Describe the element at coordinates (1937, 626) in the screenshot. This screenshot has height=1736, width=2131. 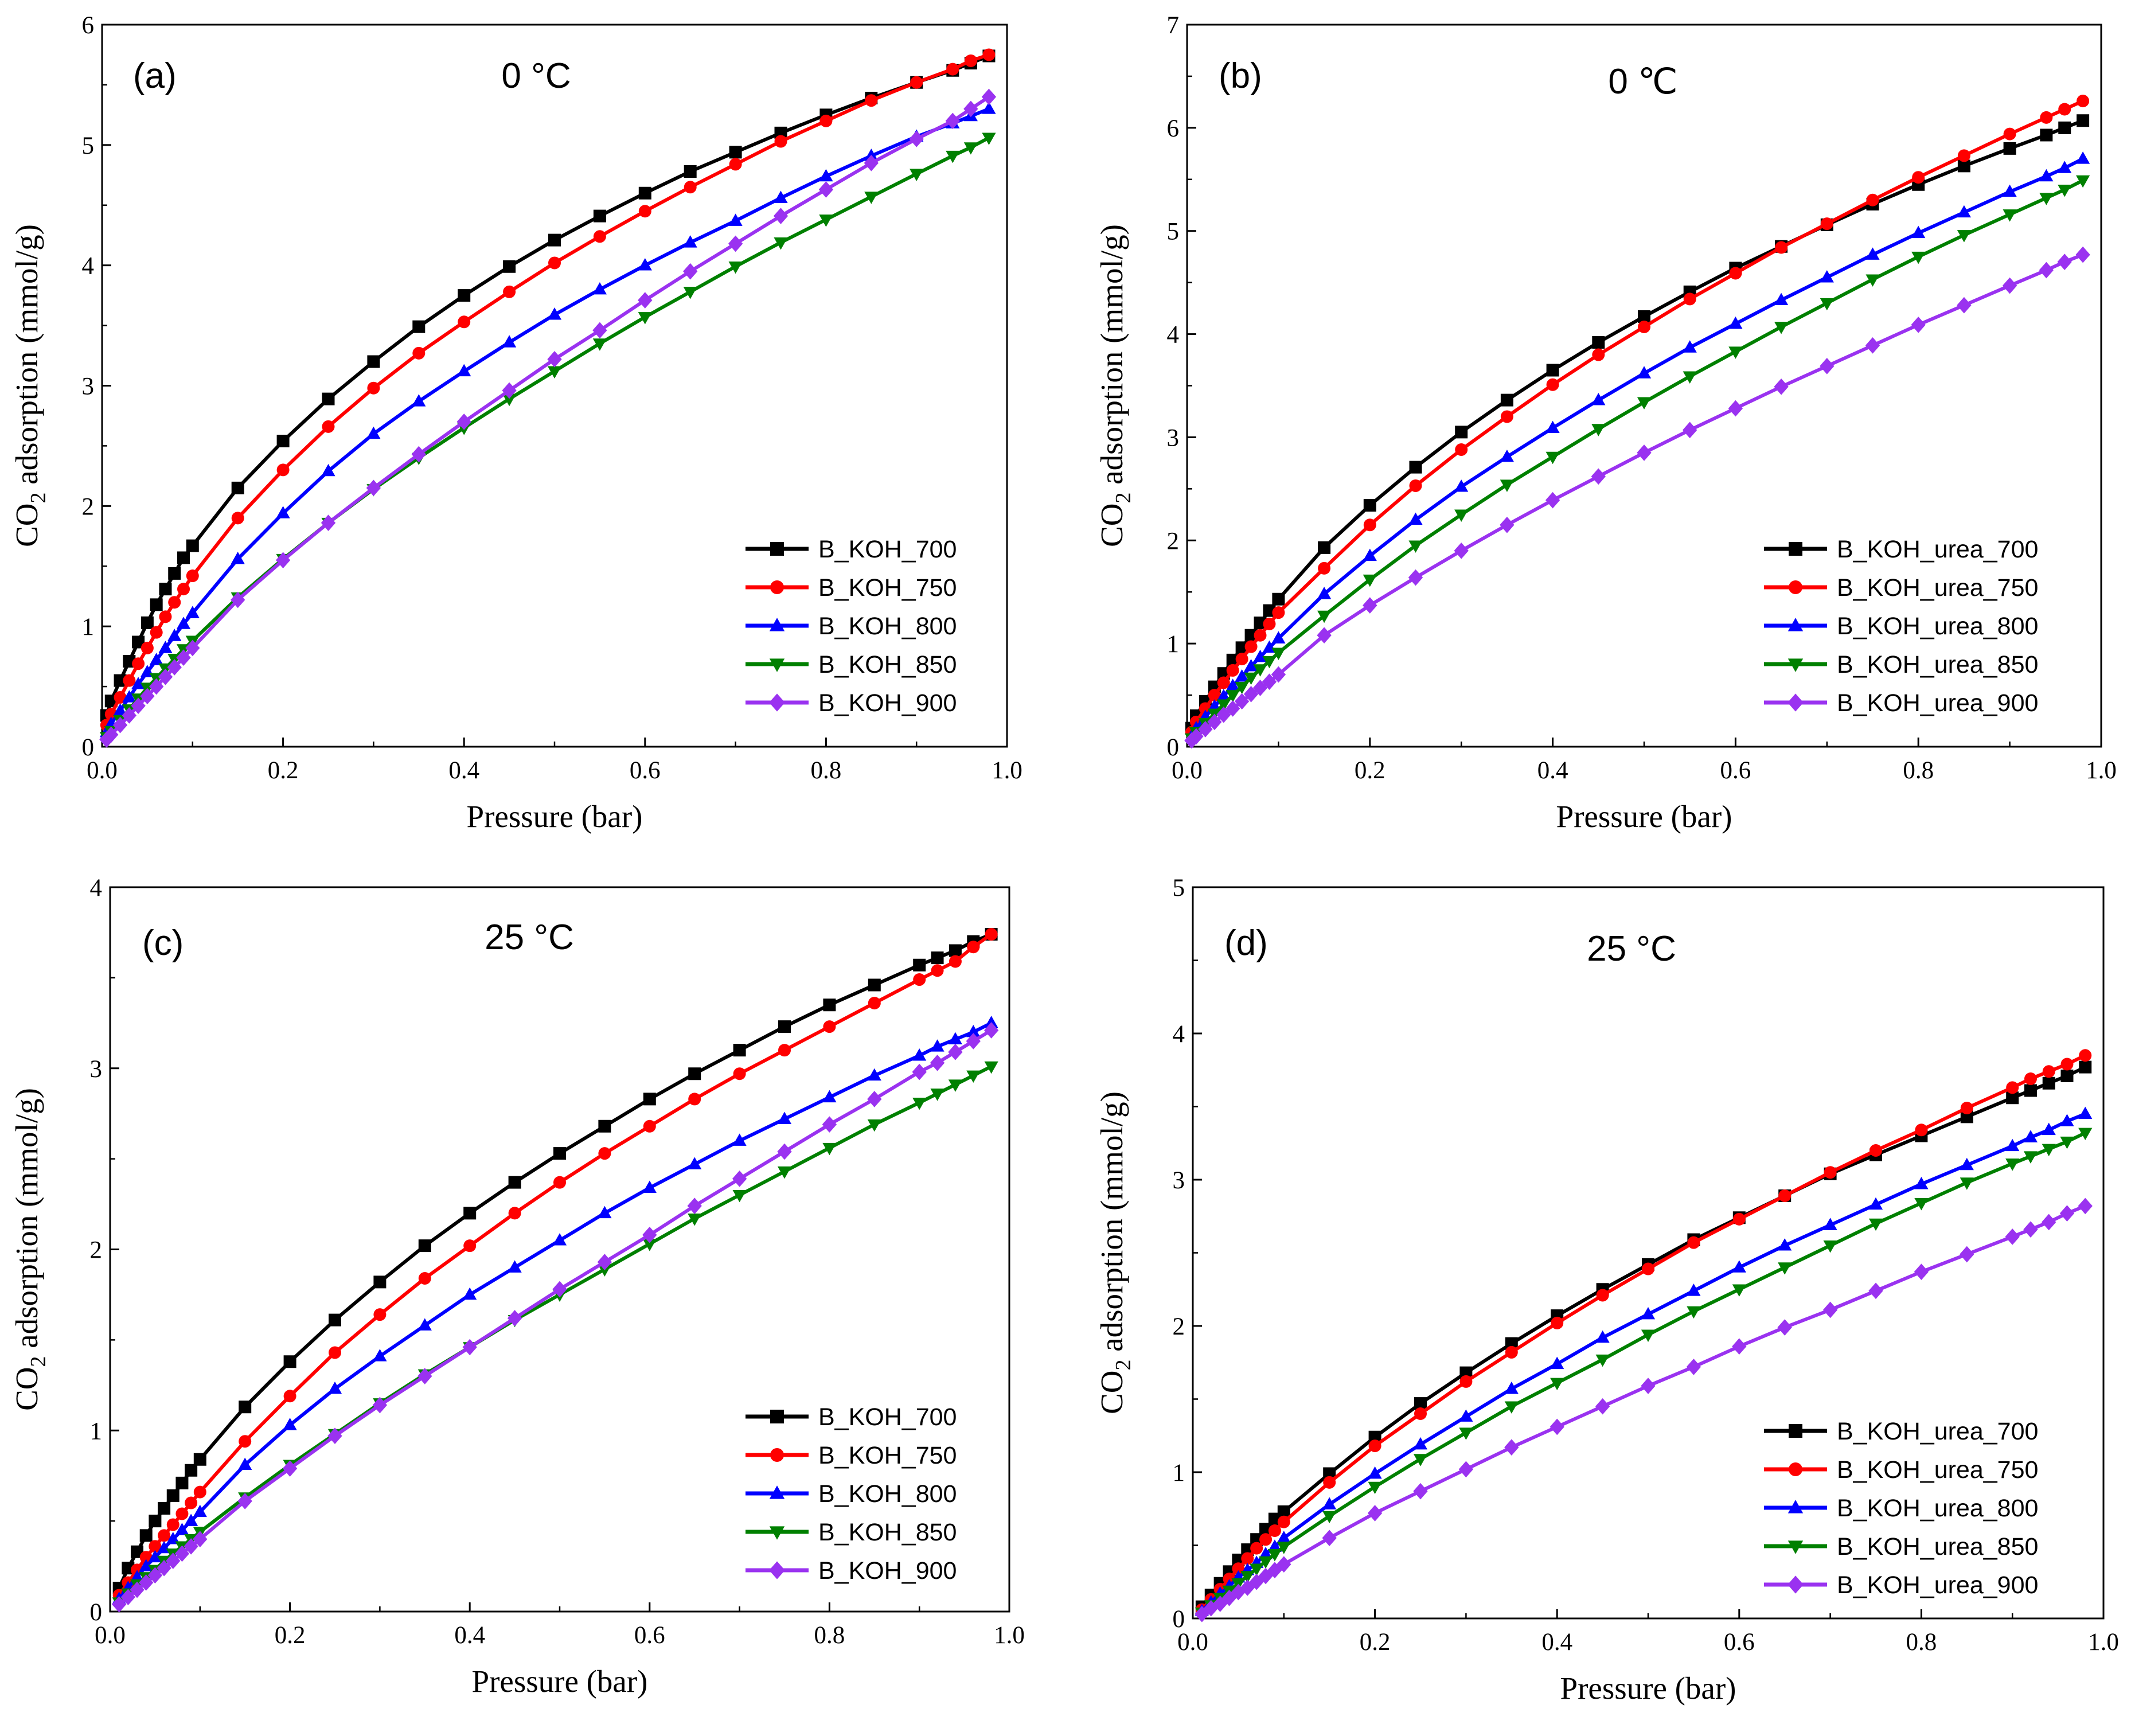
I see `legend-label: B_KOH_urea_800` at that location.